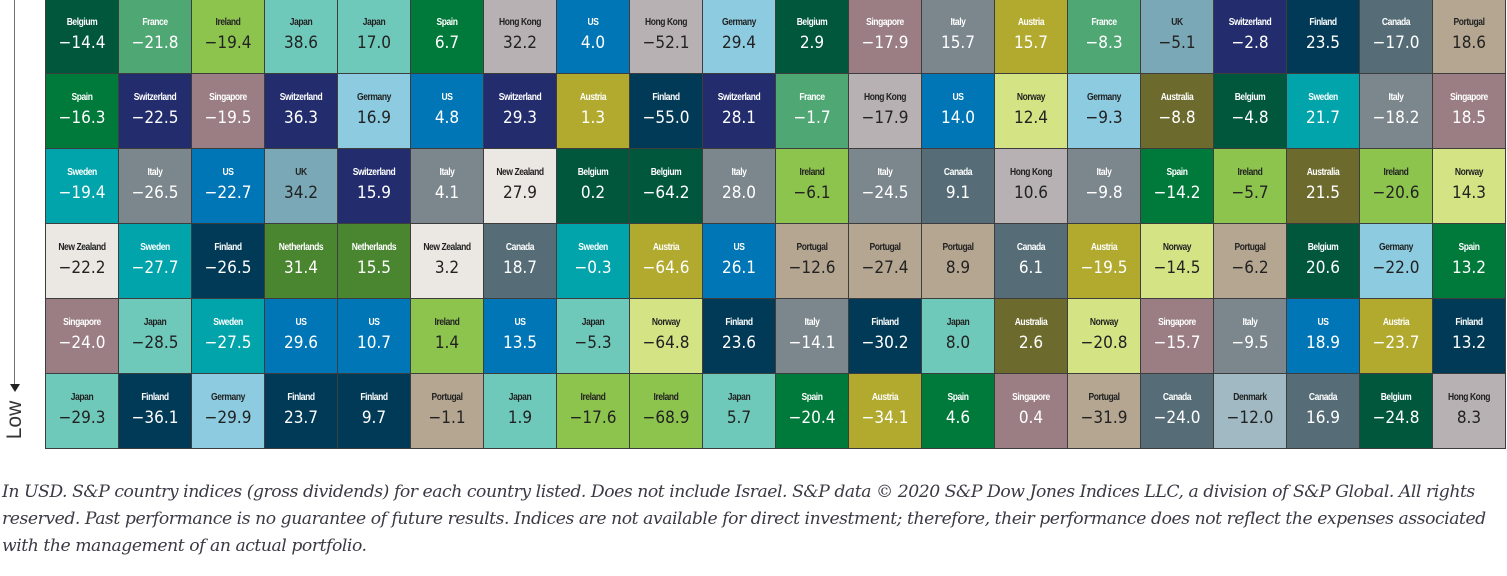 The width and height of the screenshot is (1507, 576). I want to click on cell-country: Canada, so click(958, 172).